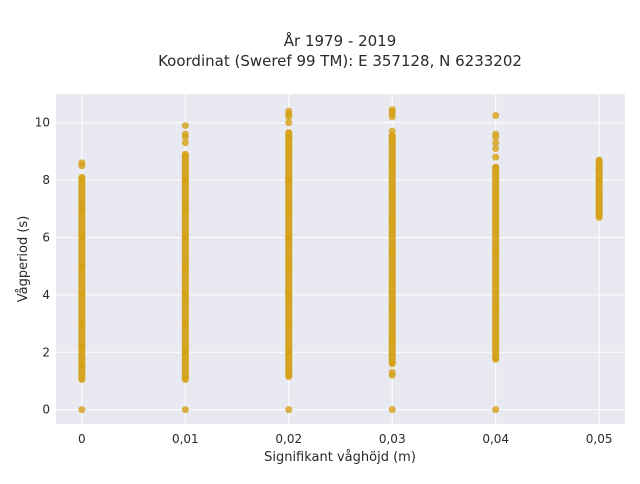 This screenshot has height=484, width=640. Describe the element at coordinates (82, 439) in the screenshot. I see `x-tick-label: 0` at that location.